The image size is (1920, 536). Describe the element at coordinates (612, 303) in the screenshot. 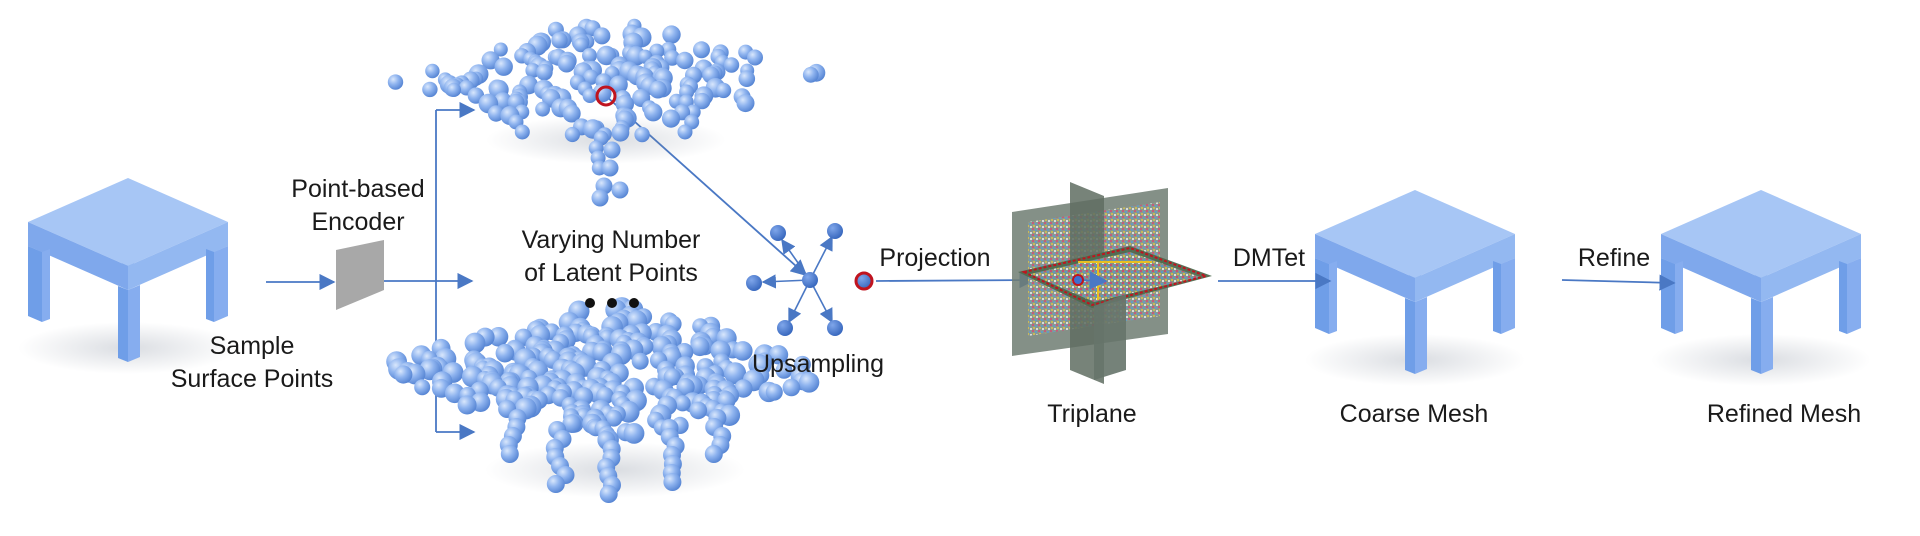

I see `ellipsis-dots-icon` at that location.